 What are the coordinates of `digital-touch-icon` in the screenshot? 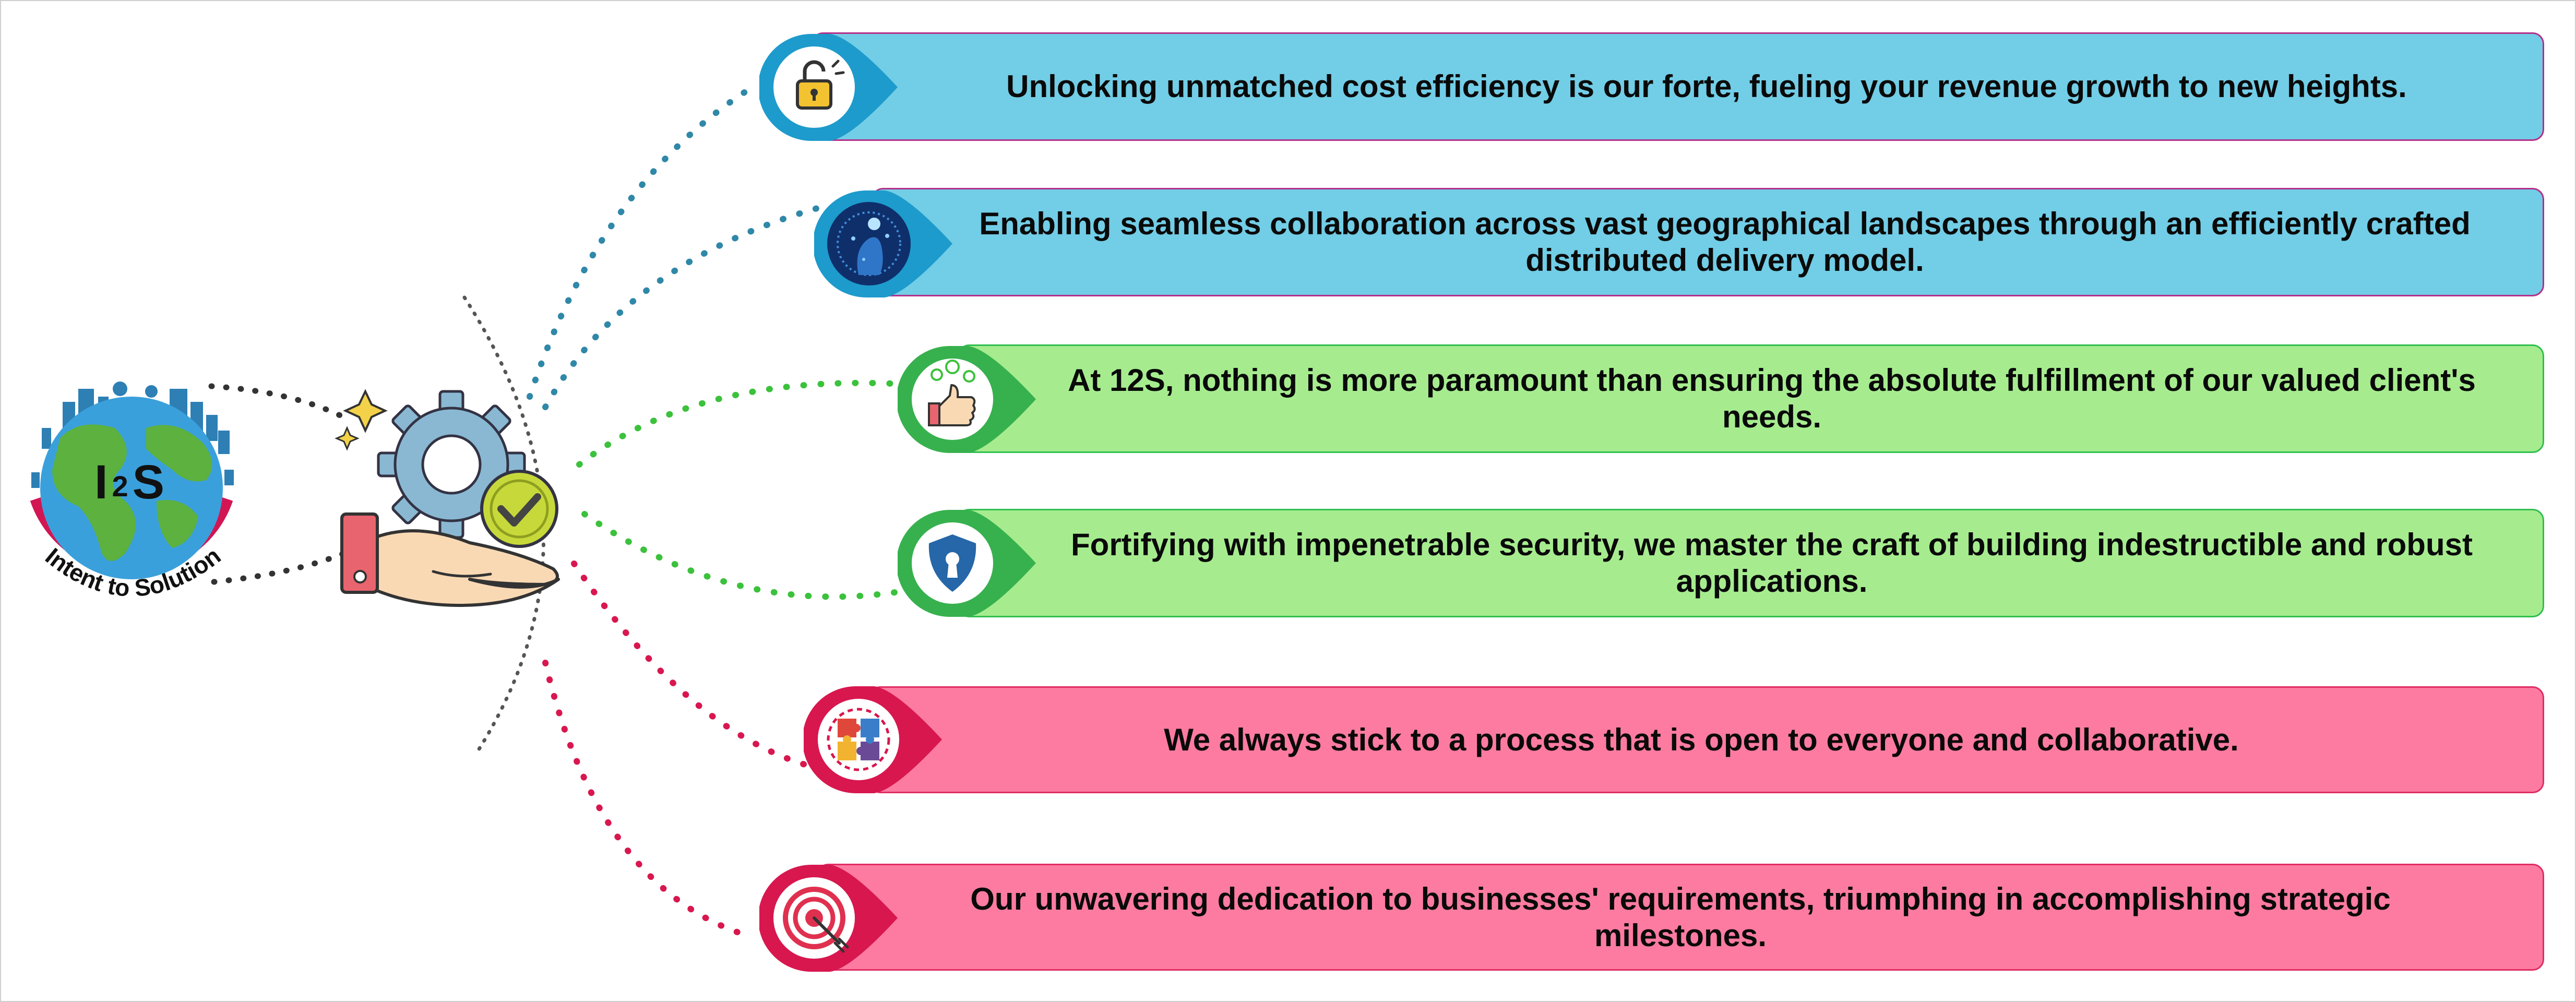 It's located at (869, 243).